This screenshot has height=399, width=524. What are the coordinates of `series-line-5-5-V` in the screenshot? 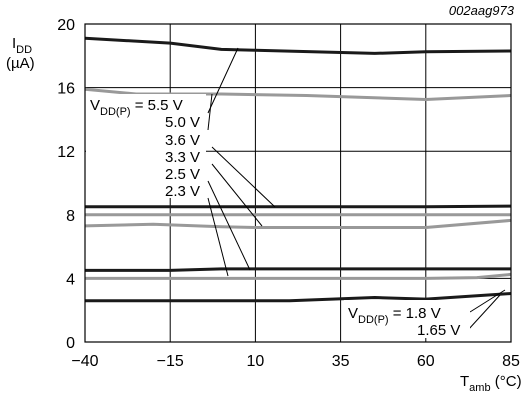 It's located at (298, 45).